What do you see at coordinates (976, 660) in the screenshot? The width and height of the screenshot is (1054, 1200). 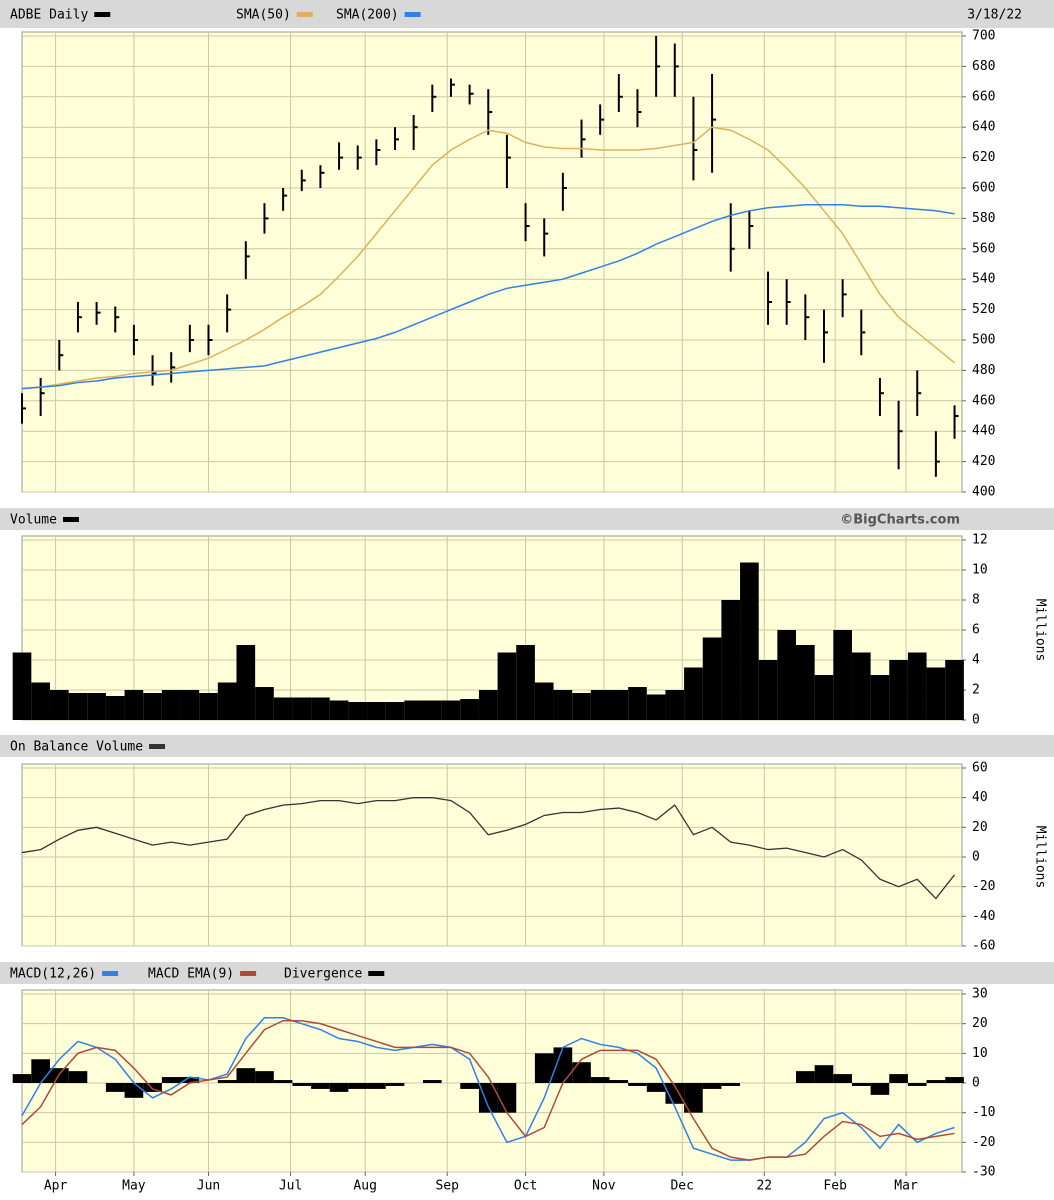 I see `y-tick-label: 4` at bounding box center [976, 660].